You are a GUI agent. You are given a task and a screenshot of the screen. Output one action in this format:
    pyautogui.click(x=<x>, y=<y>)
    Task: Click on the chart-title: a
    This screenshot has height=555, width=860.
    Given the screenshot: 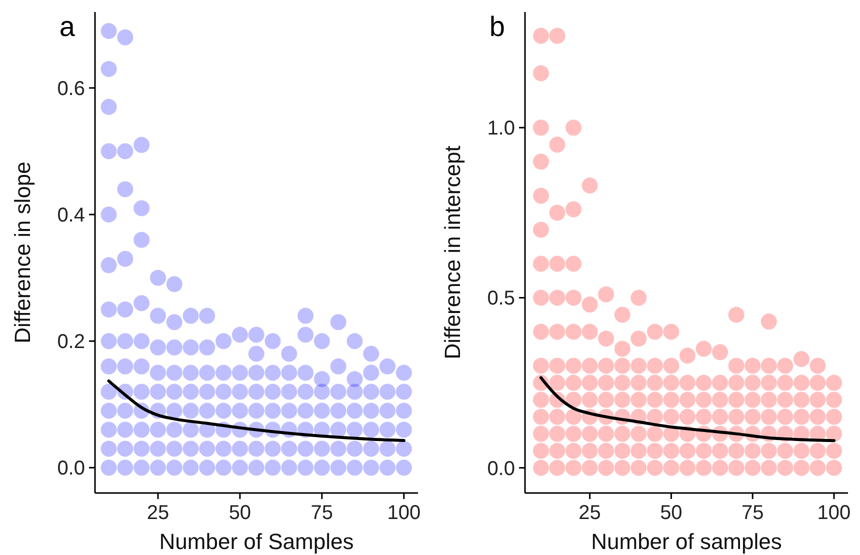 What is the action you would take?
    pyautogui.click(x=67, y=26)
    